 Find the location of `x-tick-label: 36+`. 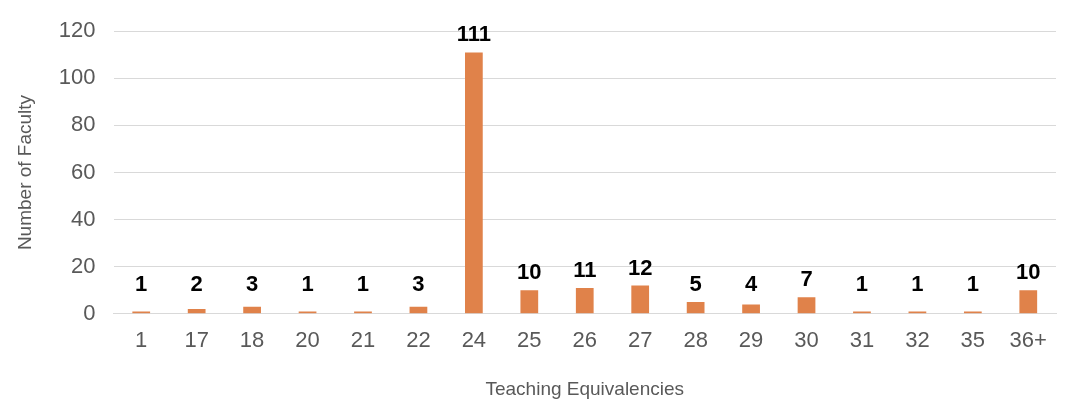

x-tick-label: 36+ is located at coordinates (1028, 340).